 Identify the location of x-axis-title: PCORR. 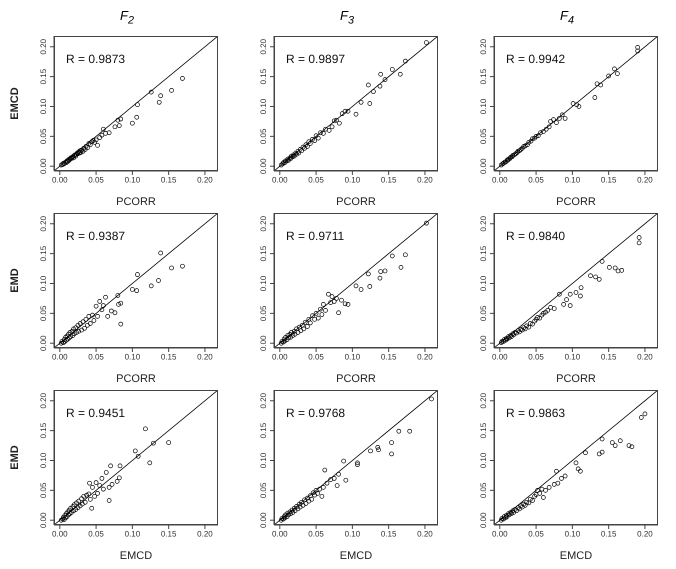
(356, 202).